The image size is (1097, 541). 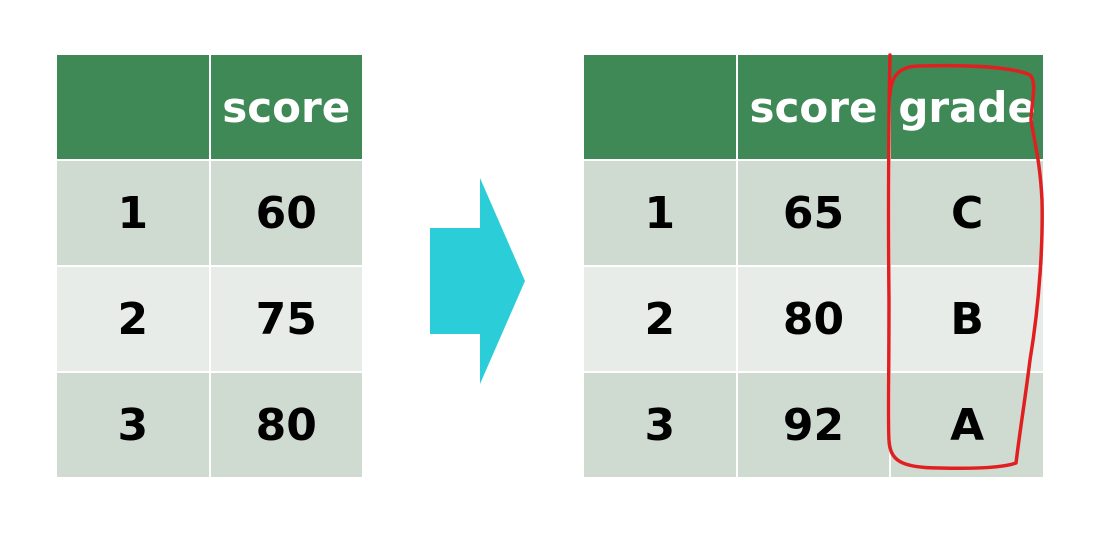 I want to click on table-row: 2 80 B, so click(x=813, y=319).